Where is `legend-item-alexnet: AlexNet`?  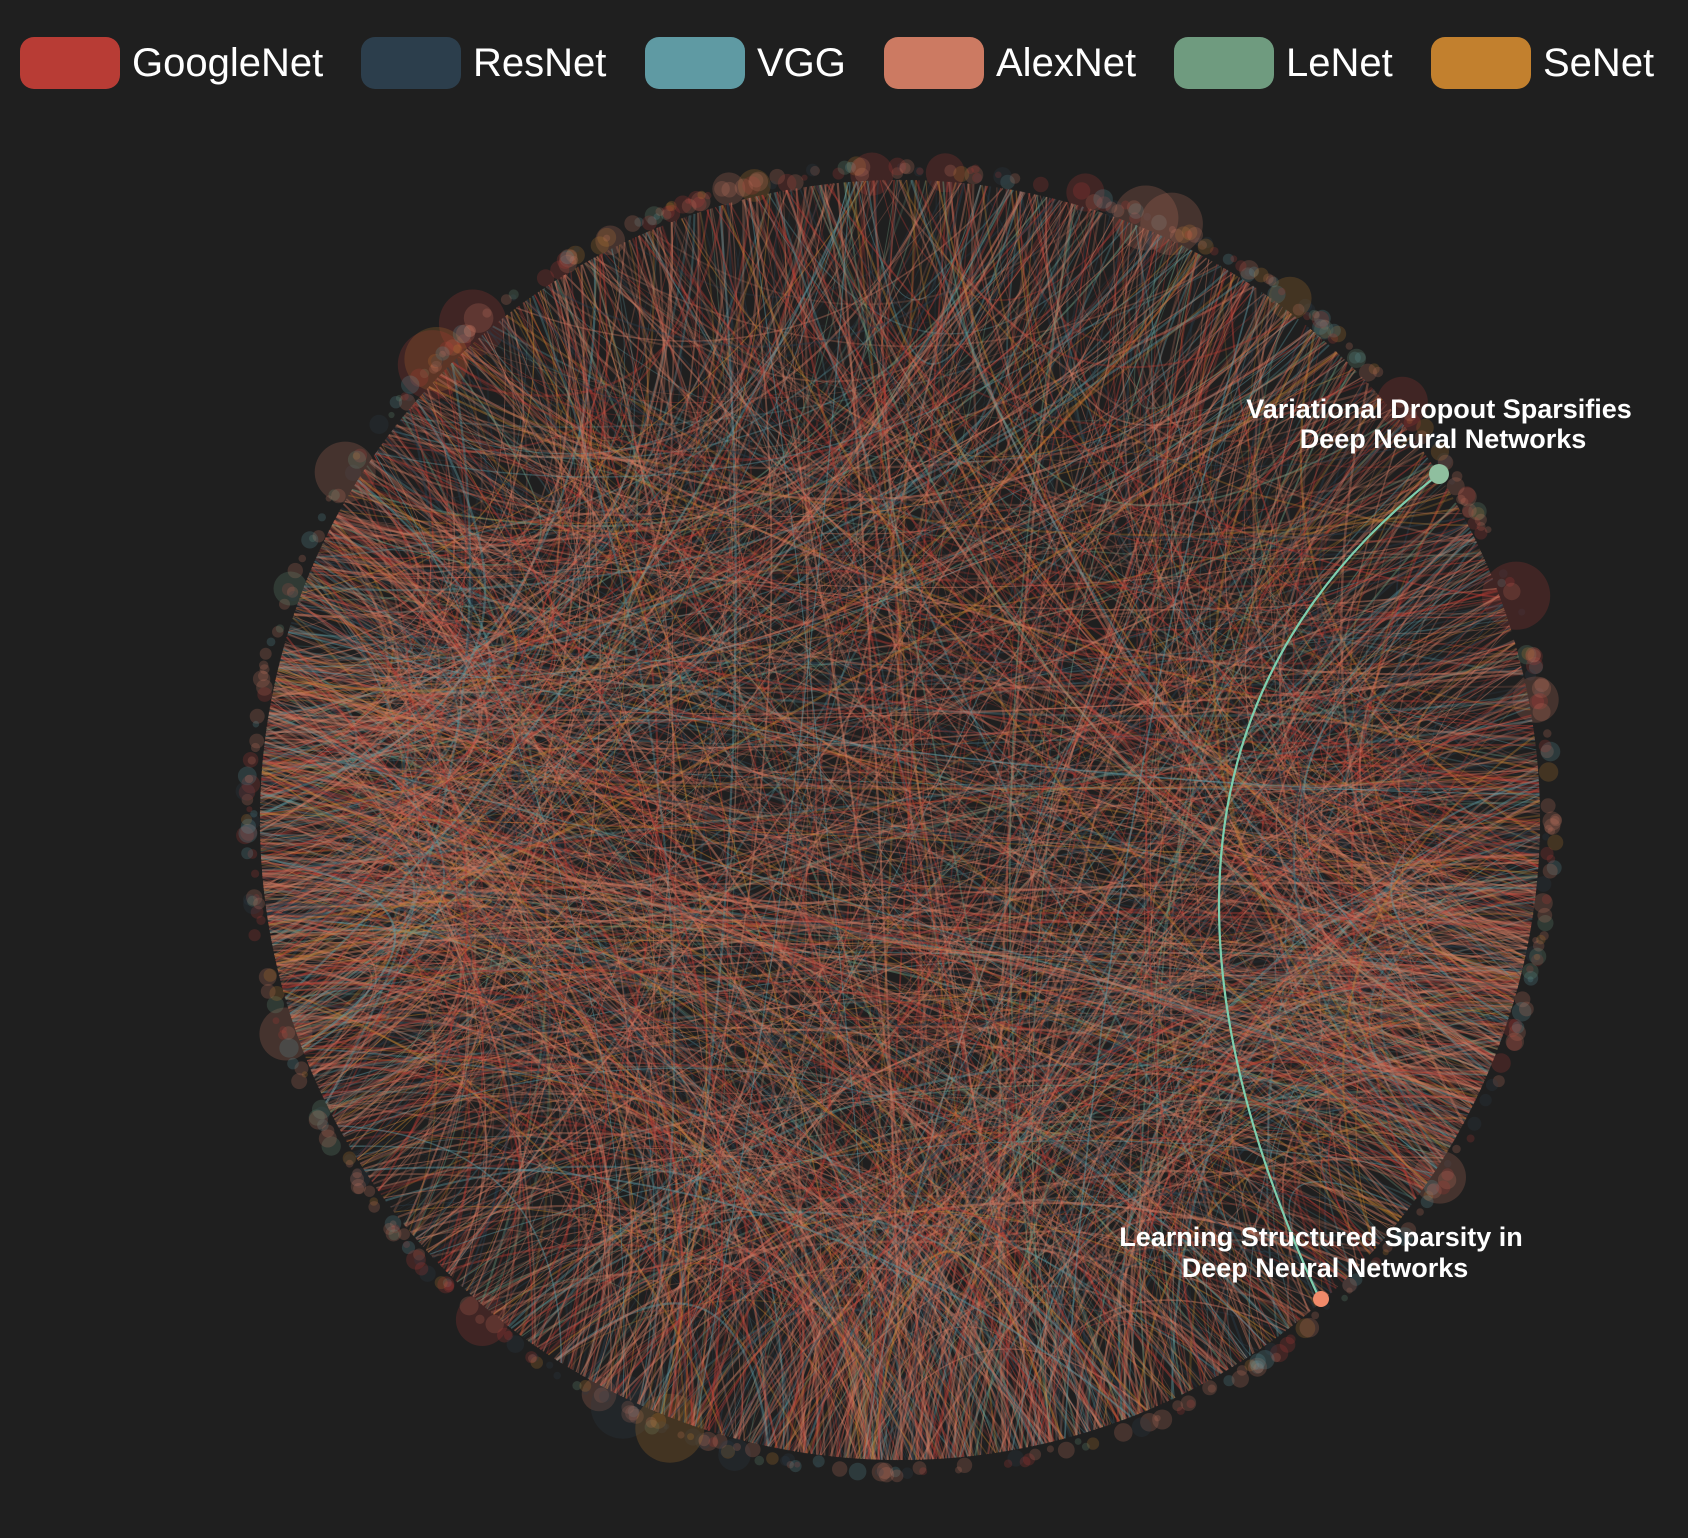
legend-item-alexnet: AlexNet is located at coordinates (1010, 63).